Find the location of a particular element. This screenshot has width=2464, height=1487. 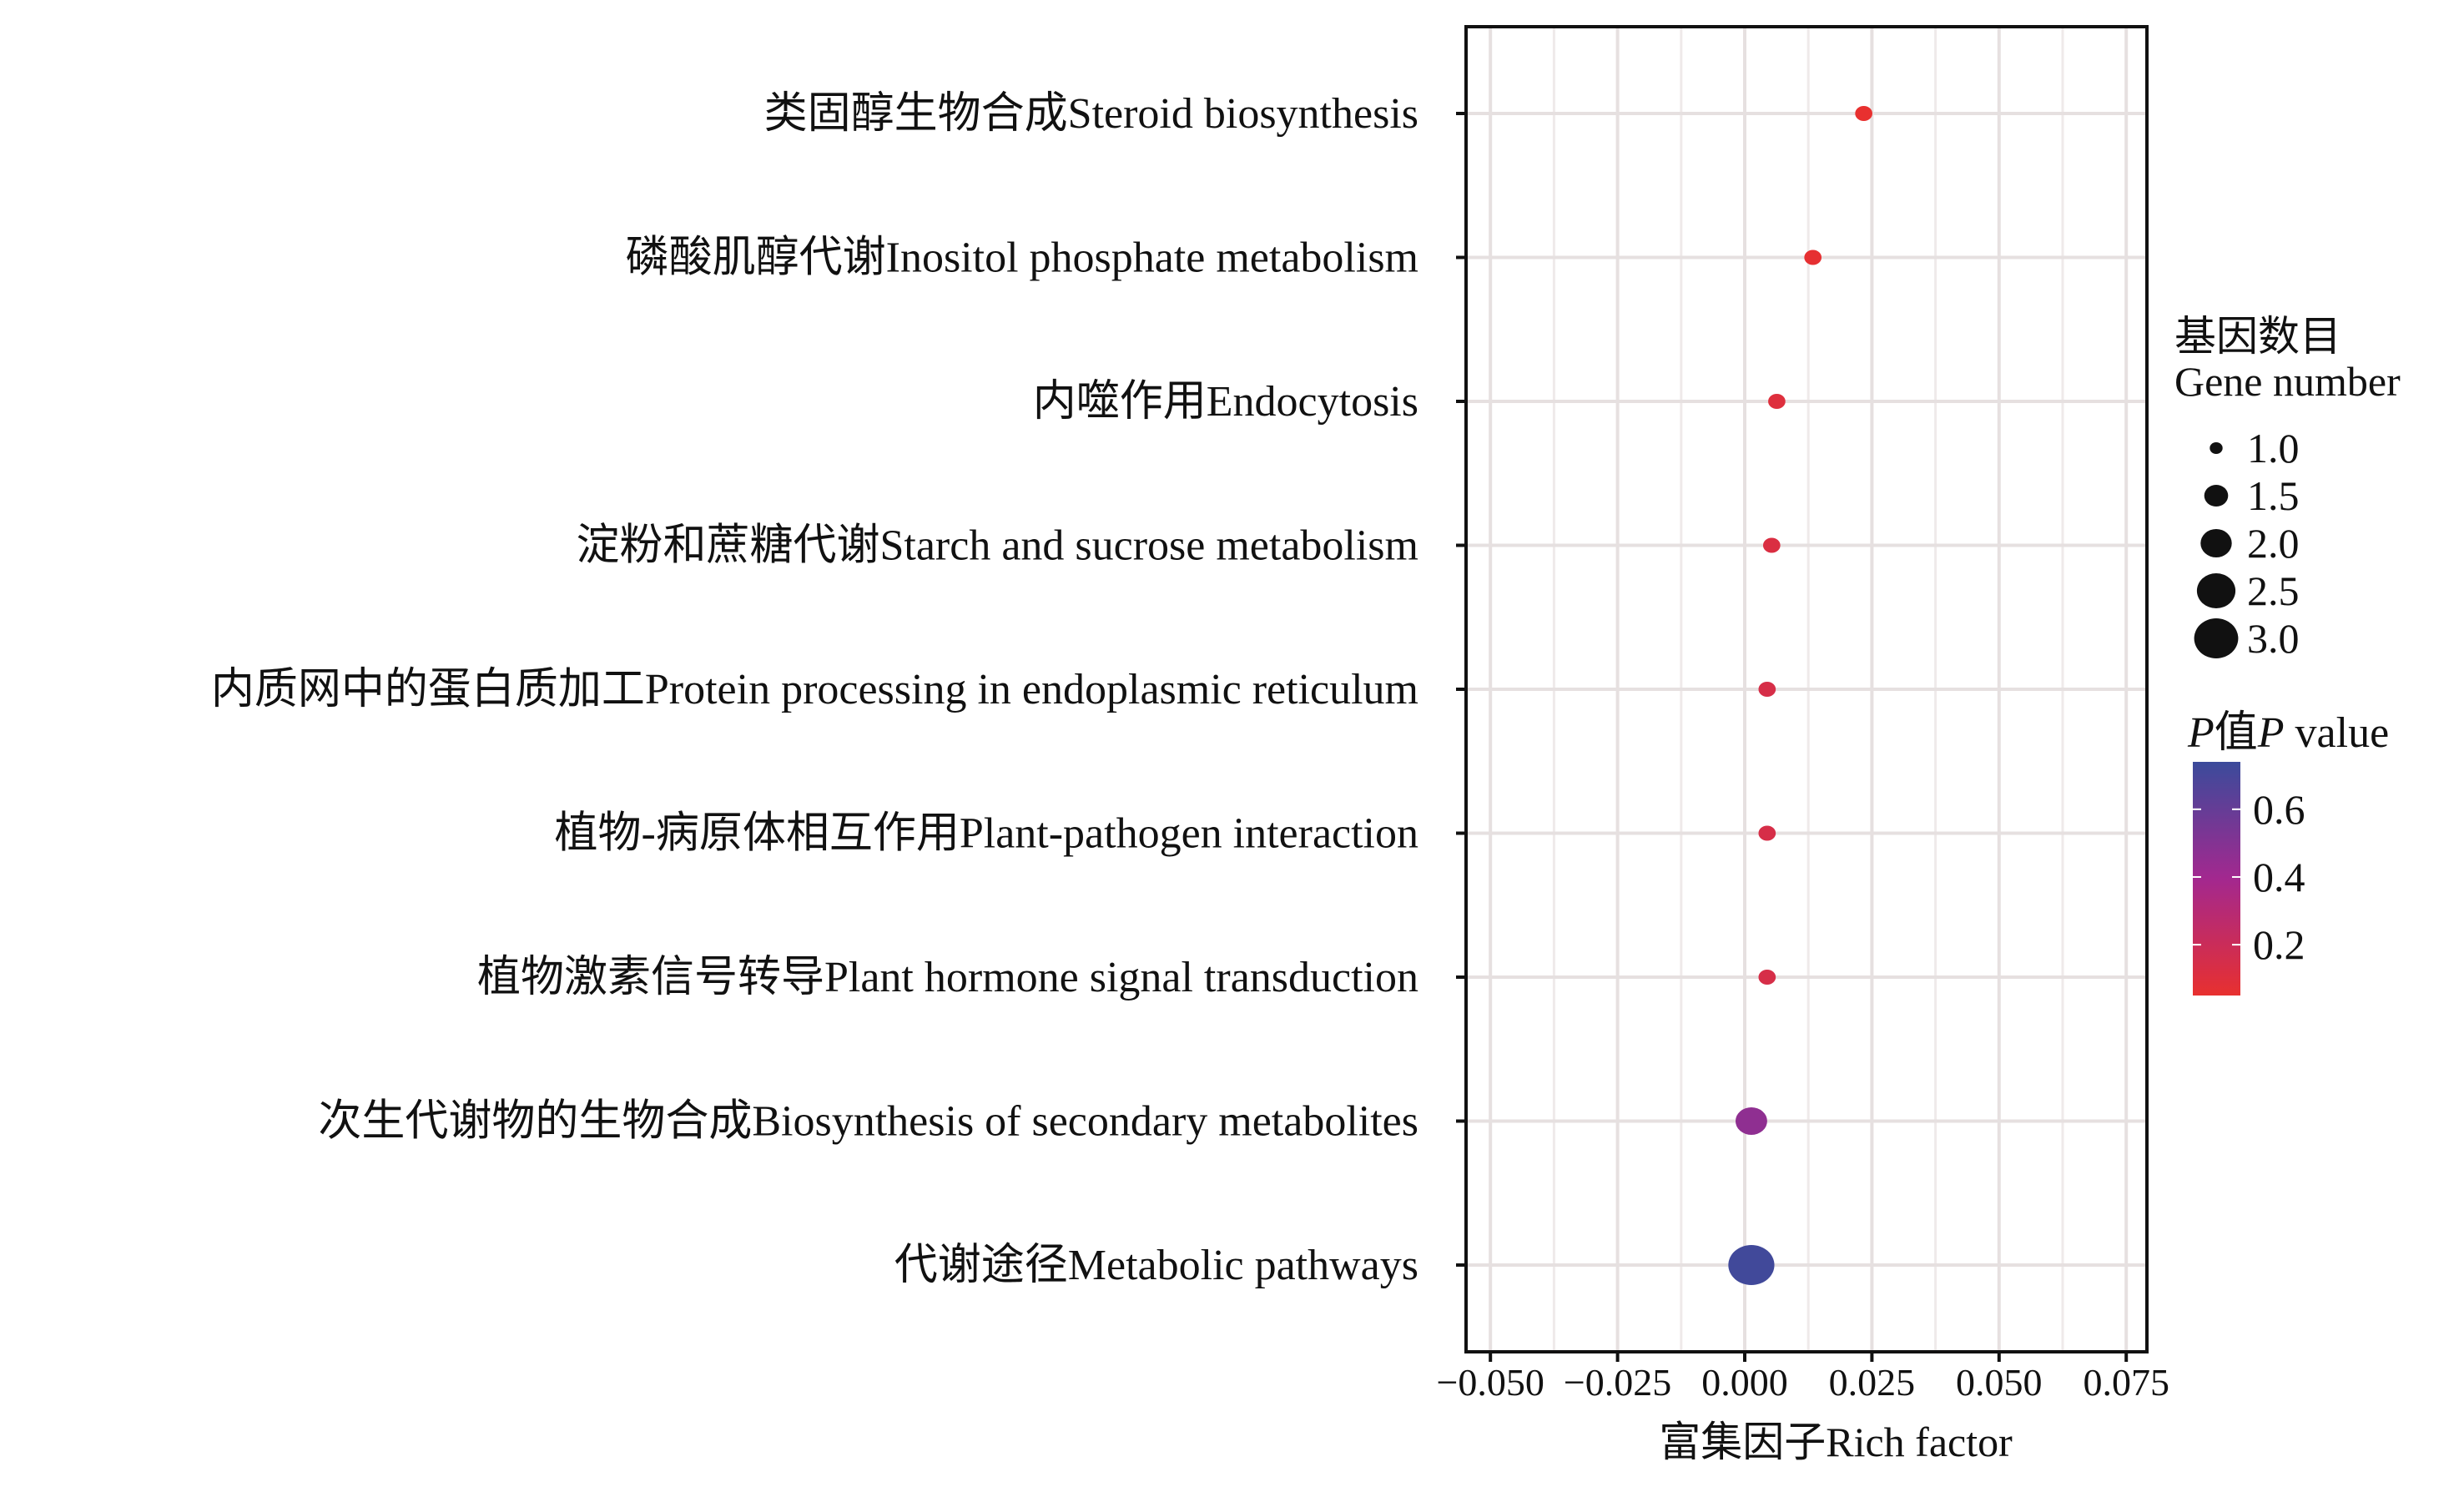

color-legend-title-rest: value is located at coordinates (2337, 733).